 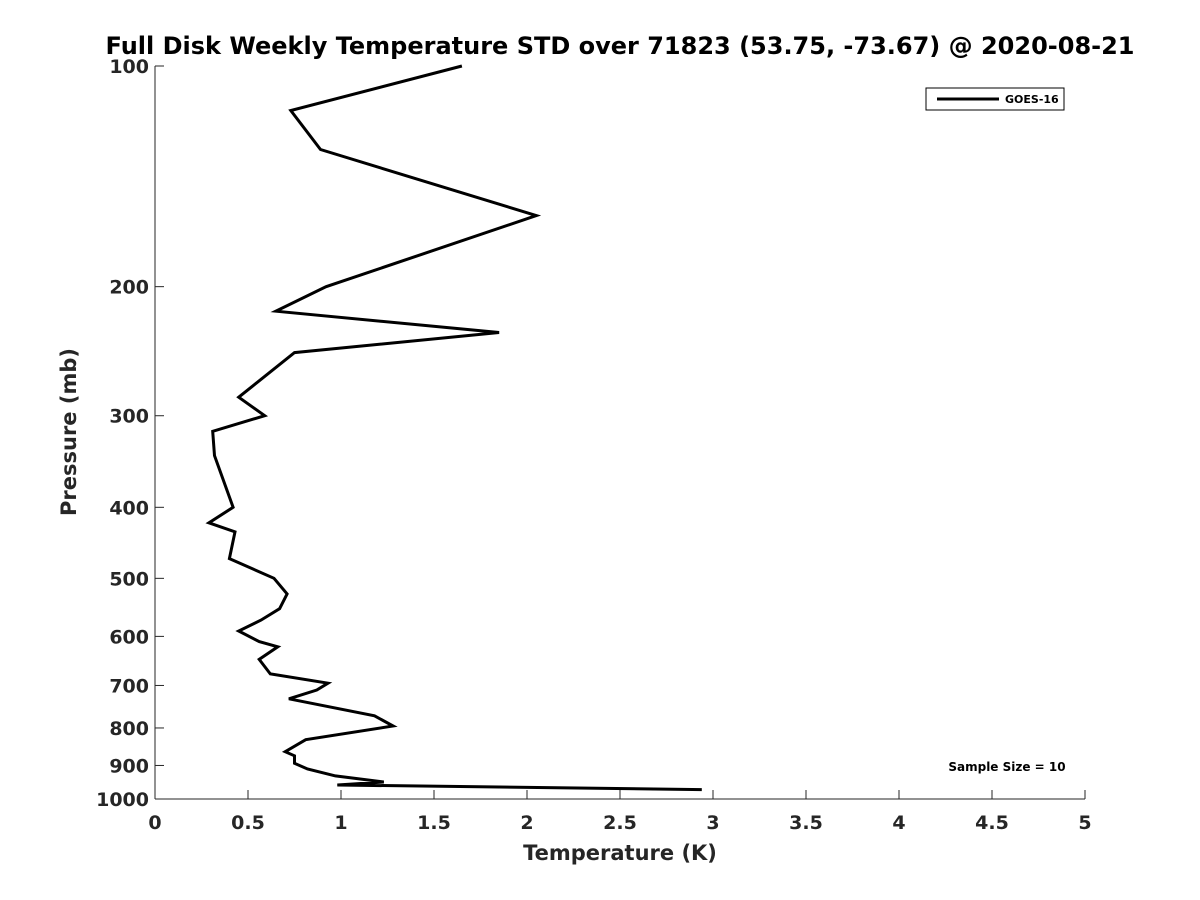 I want to click on x-tick-label: 3, so click(x=712, y=823).